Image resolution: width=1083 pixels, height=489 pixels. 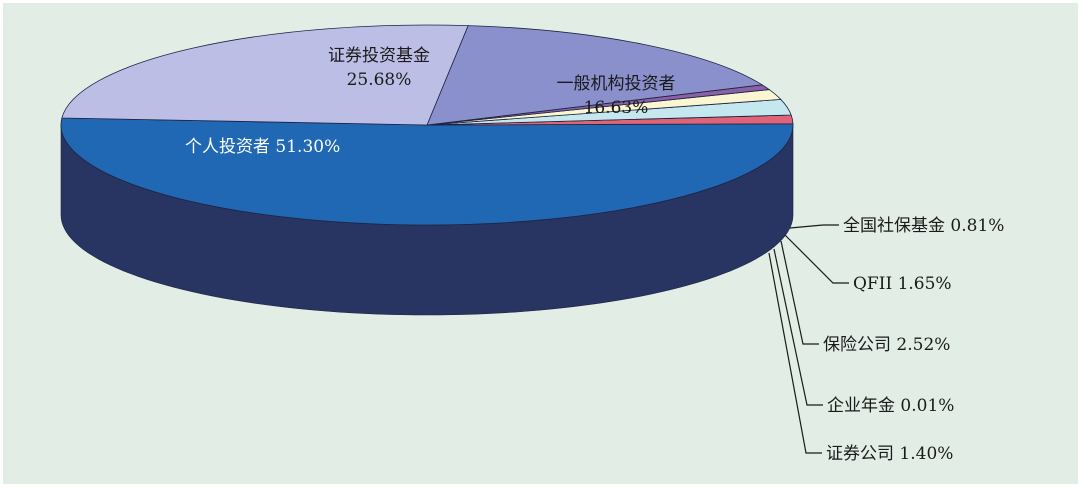 What do you see at coordinates (923, 226) in the screenshot?
I see `callout-label-6: 全国社保基金 0.81%` at bounding box center [923, 226].